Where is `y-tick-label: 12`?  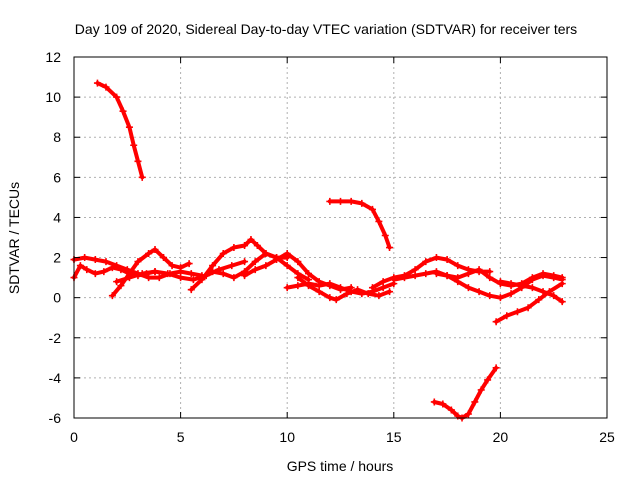
y-tick-label: 12 is located at coordinates (53, 57).